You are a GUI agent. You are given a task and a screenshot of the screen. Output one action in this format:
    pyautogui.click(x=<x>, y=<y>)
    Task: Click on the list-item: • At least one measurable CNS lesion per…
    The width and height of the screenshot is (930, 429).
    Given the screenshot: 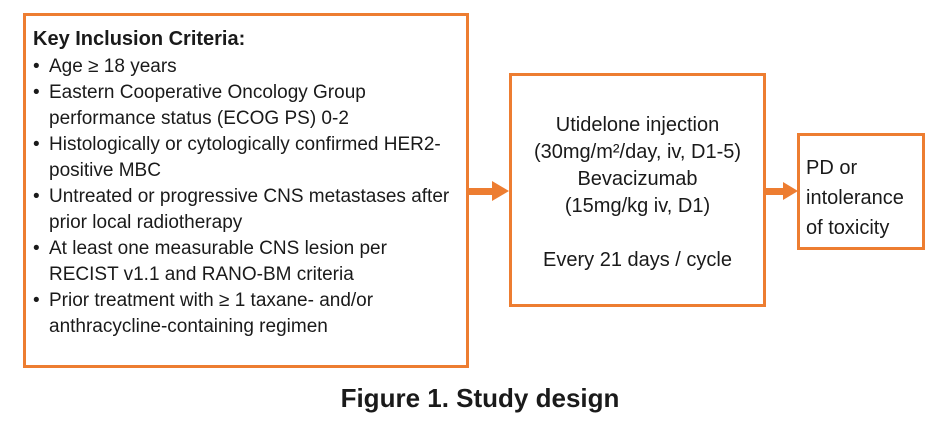 What is the action you would take?
    pyautogui.click(x=246, y=262)
    